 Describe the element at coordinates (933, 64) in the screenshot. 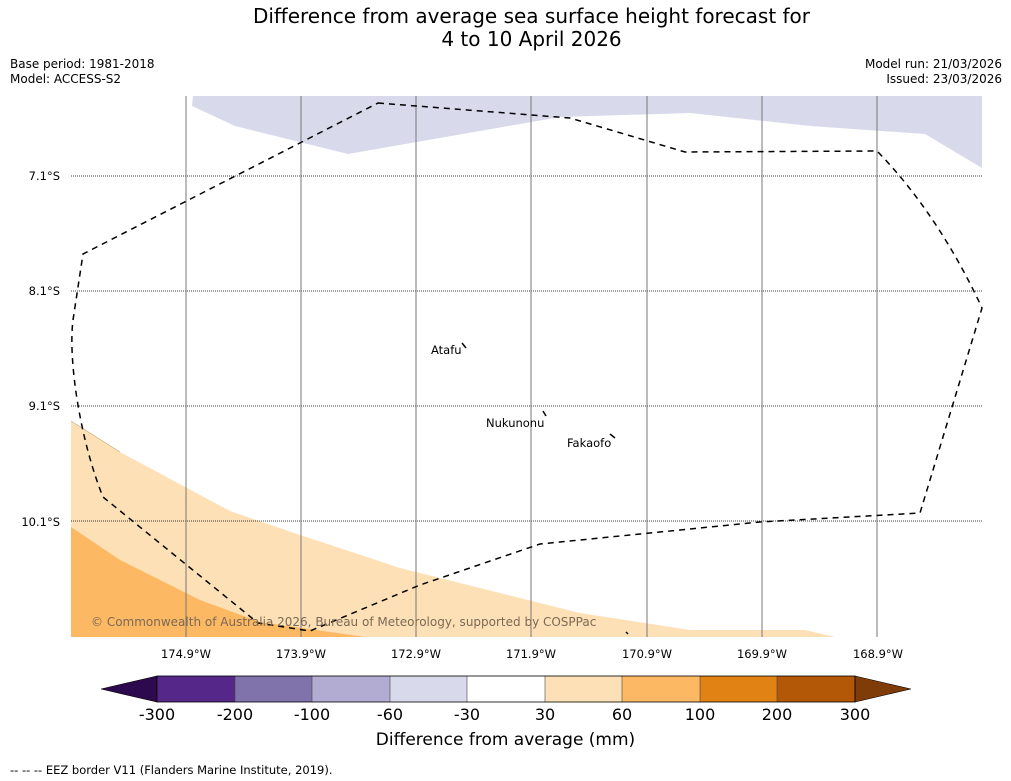

I see `model-run: Model run: 21/03/2026` at that location.